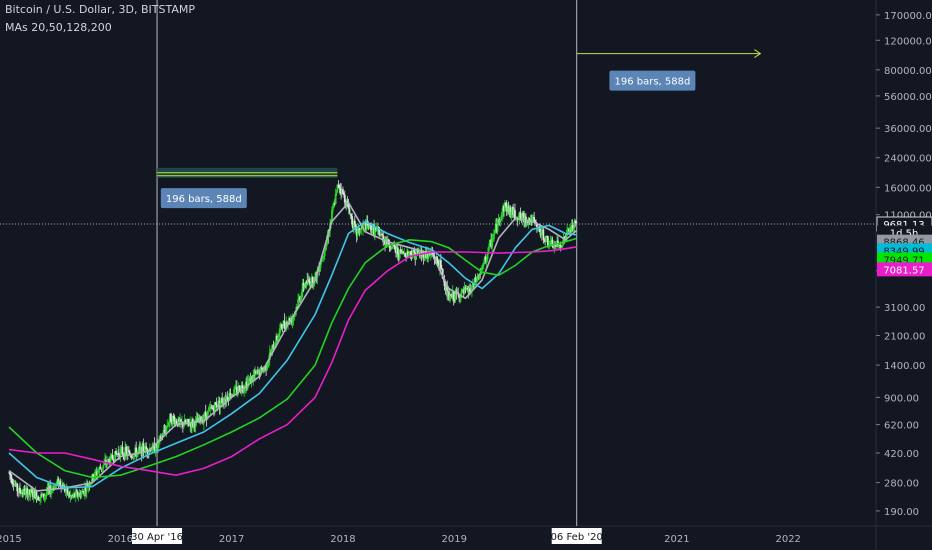  I want to click on y-tick-label: 280.00, so click(901, 484).